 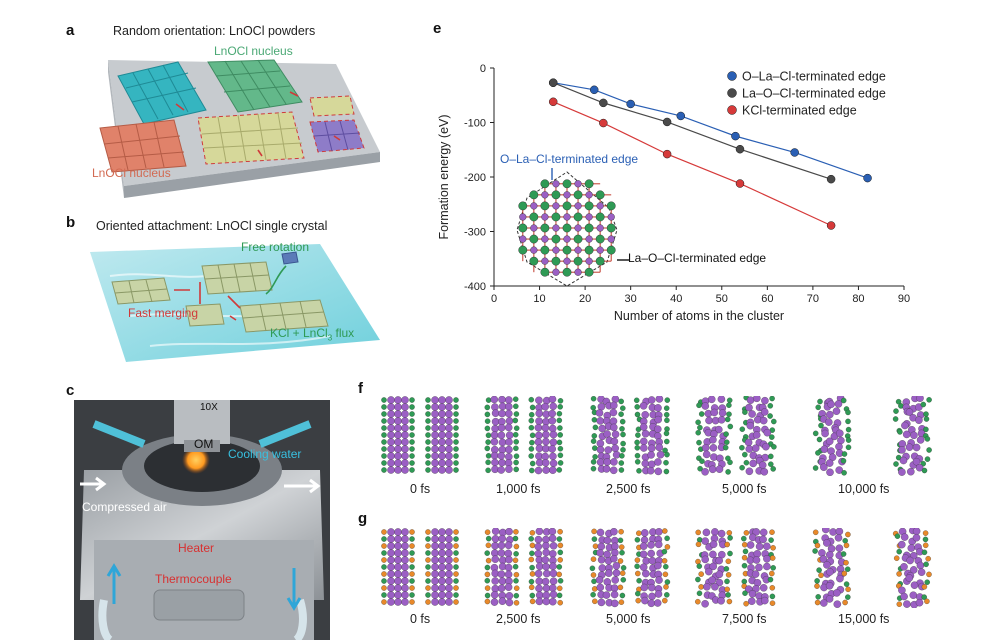 What do you see at coordinates (603, 103) in the screenshot?
I see `data-point` at bounding box center [603, 103].